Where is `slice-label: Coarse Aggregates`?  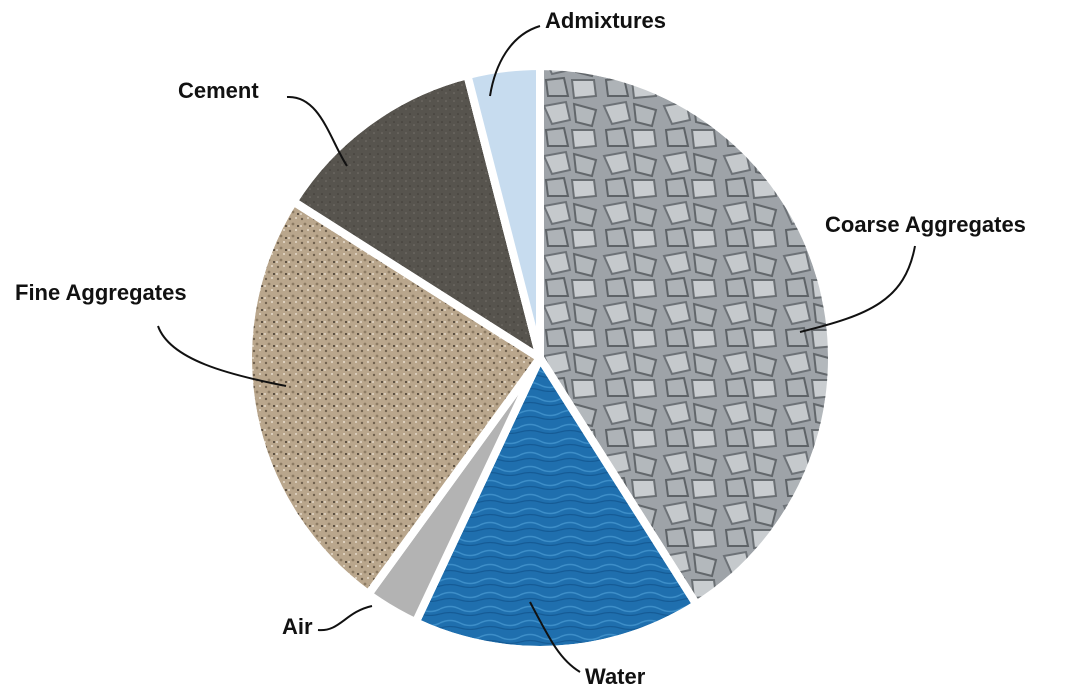 slice-label: Coarse Aggregates is located at coordinates (925, 224).